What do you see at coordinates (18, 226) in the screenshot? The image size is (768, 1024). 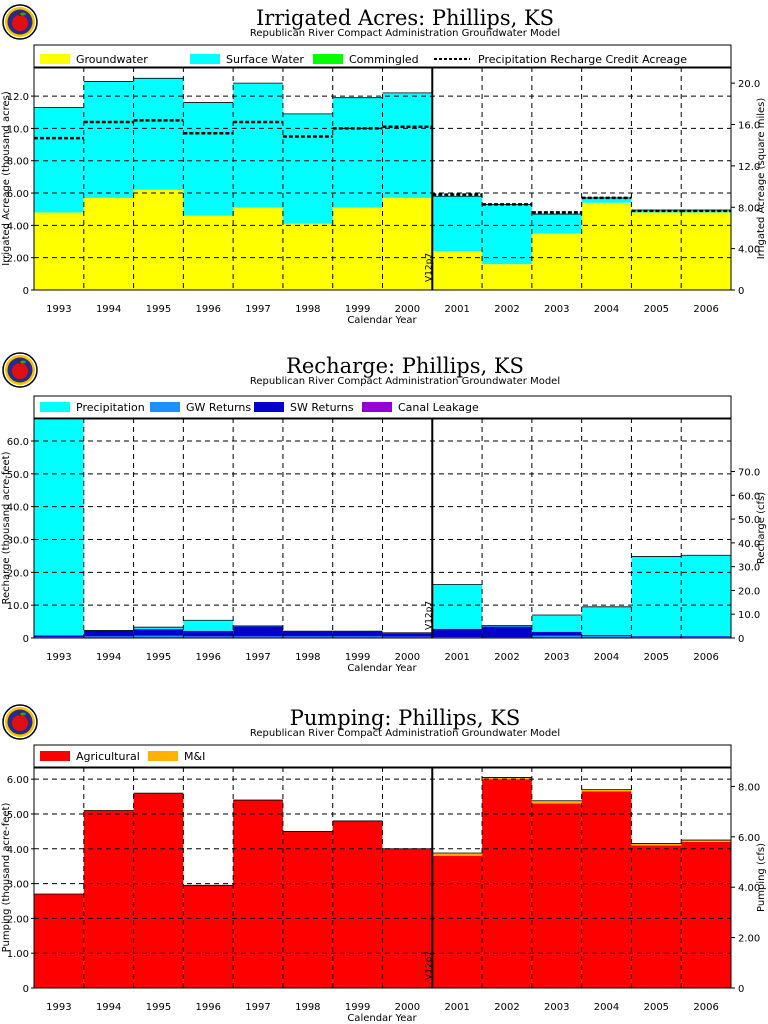 I see `y-tick-label: 4.00` at bounding box center [18, 226].